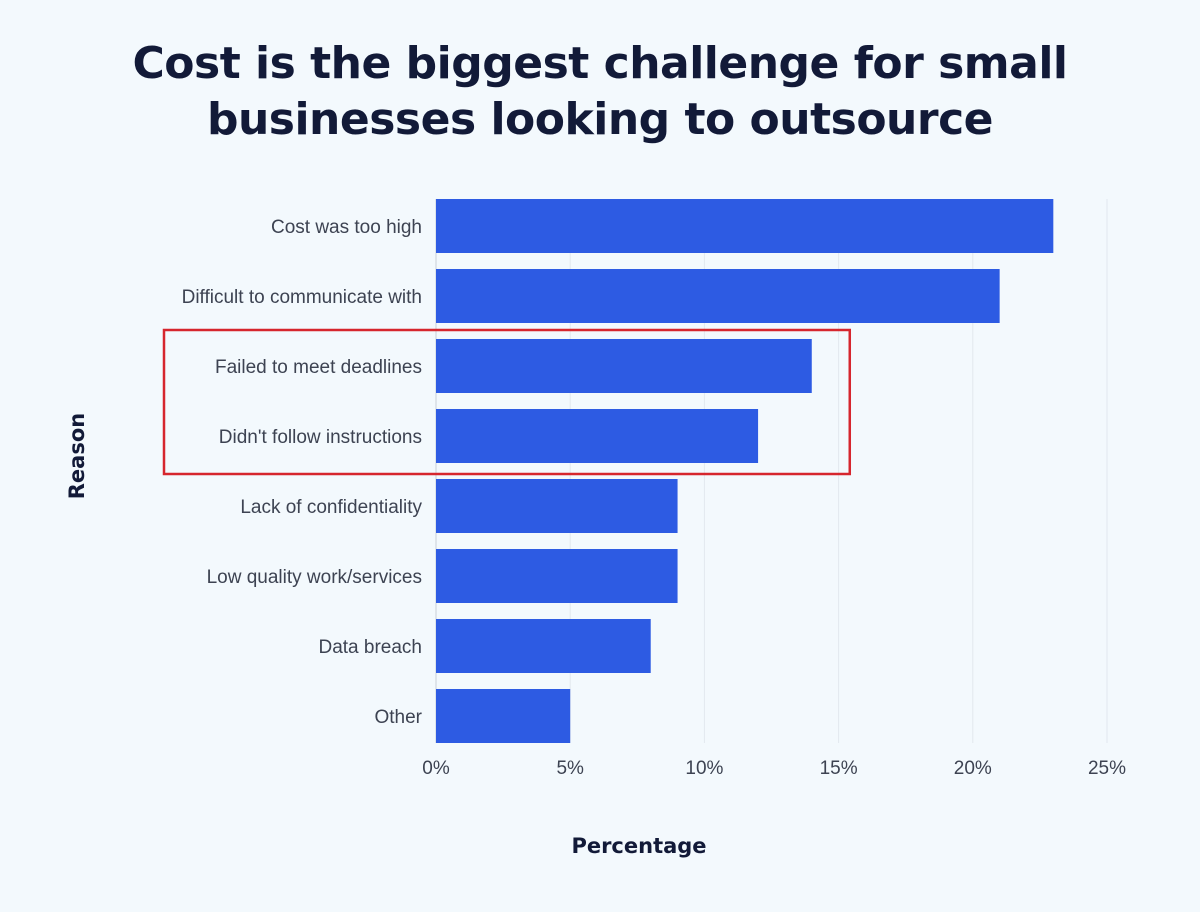 The height and width of the screenshot is (912, 1200). I want to click on x-tick-label: 15%, so click(839, 768).